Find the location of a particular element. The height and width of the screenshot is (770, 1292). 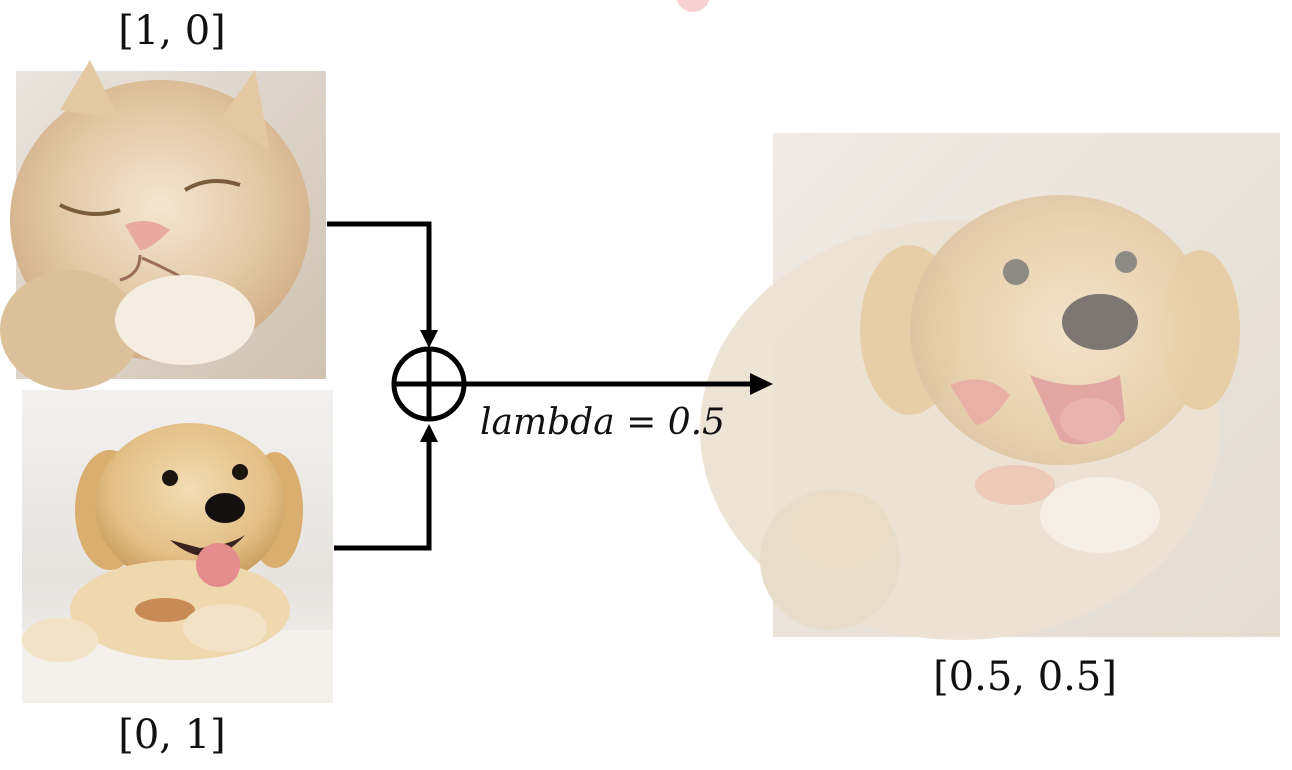

cat-connector is located at coordinates (379, 278).